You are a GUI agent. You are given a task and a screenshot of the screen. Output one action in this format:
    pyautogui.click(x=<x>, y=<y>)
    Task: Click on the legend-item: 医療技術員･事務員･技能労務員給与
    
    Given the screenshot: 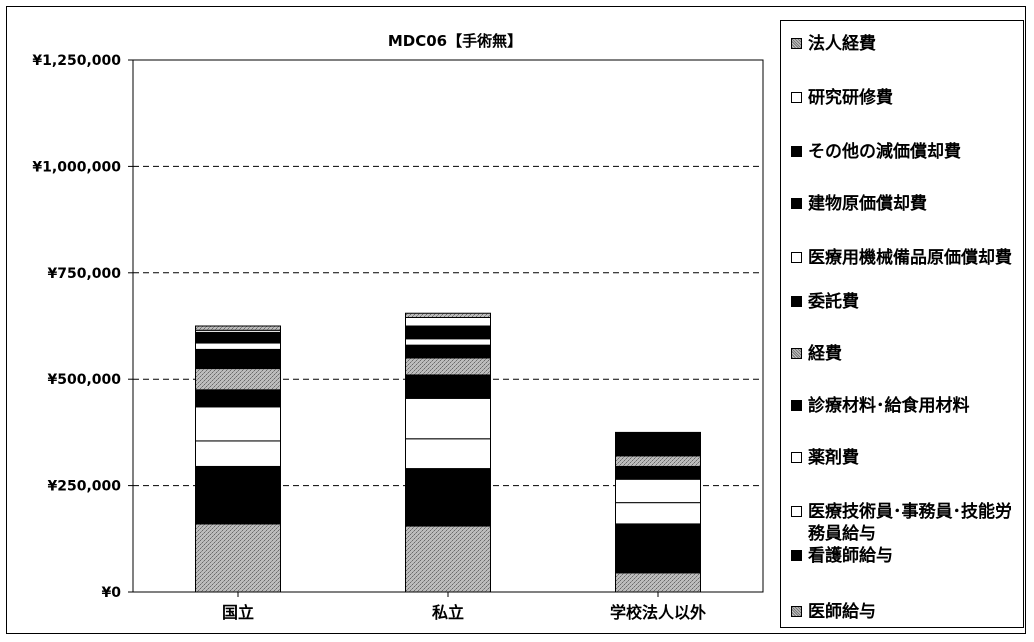 What is the action you would take?
    pyautogui.click(x=903, y=523)
    